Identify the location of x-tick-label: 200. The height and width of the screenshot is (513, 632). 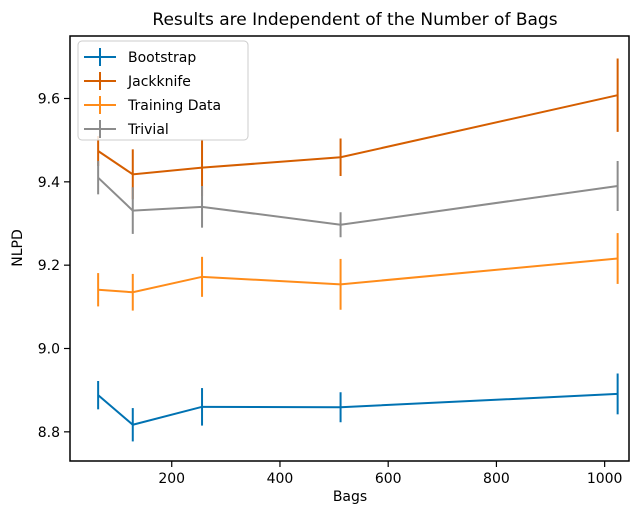
(171, 479).